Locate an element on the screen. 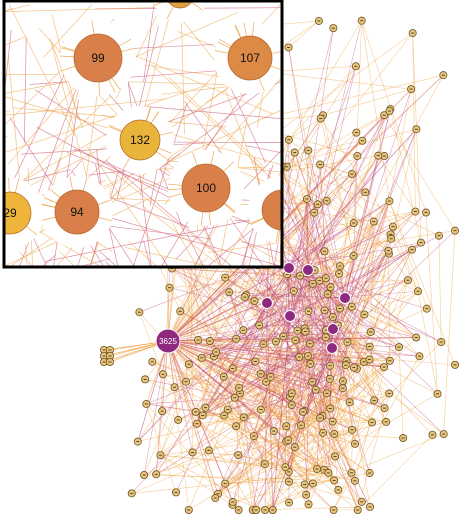 Image resolution: width=474 pixels, height=531 pixels. node-label: 107 is located at coordinates (250, 58).